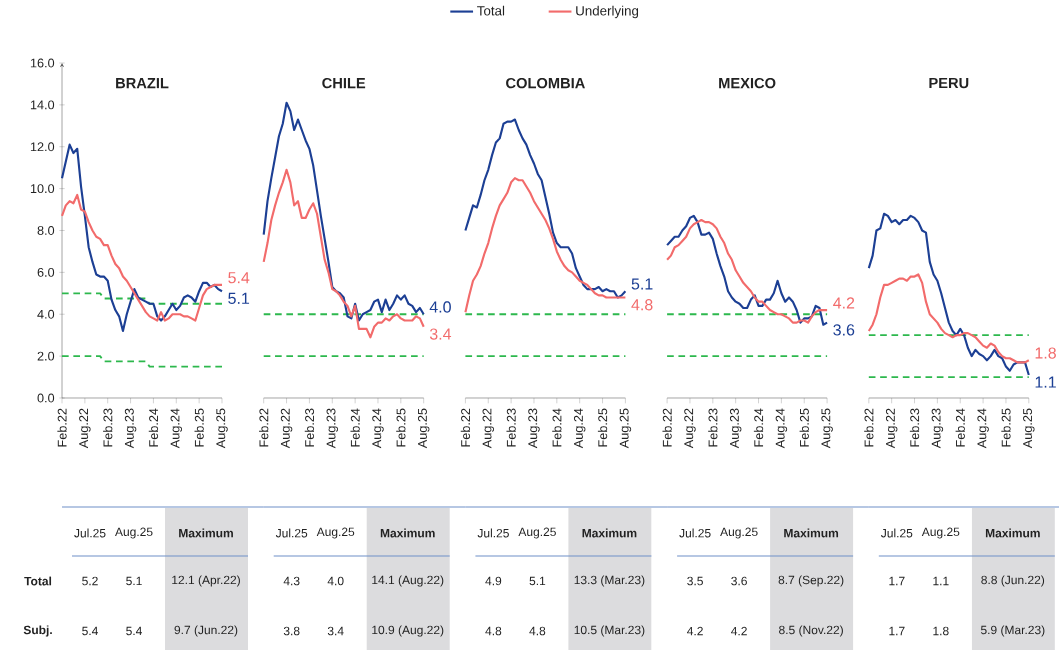 This screenshot has height=650, width=1059. I want to click on text: 13.3 (Mar.23), so click(609, 581).